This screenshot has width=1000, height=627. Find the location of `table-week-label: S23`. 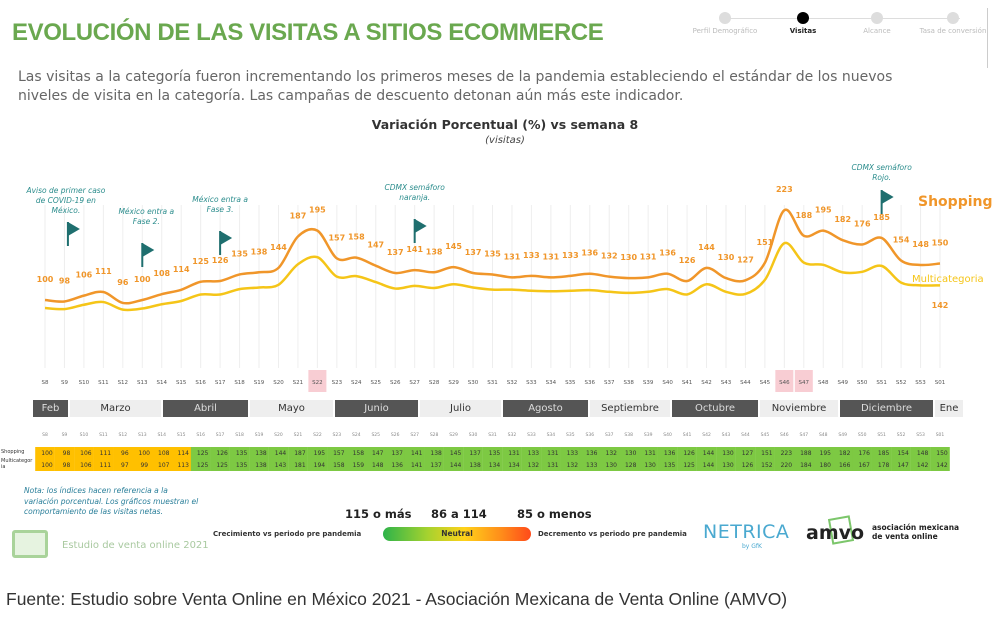

table-week-label: S23 is located at coordinates (337, 435).